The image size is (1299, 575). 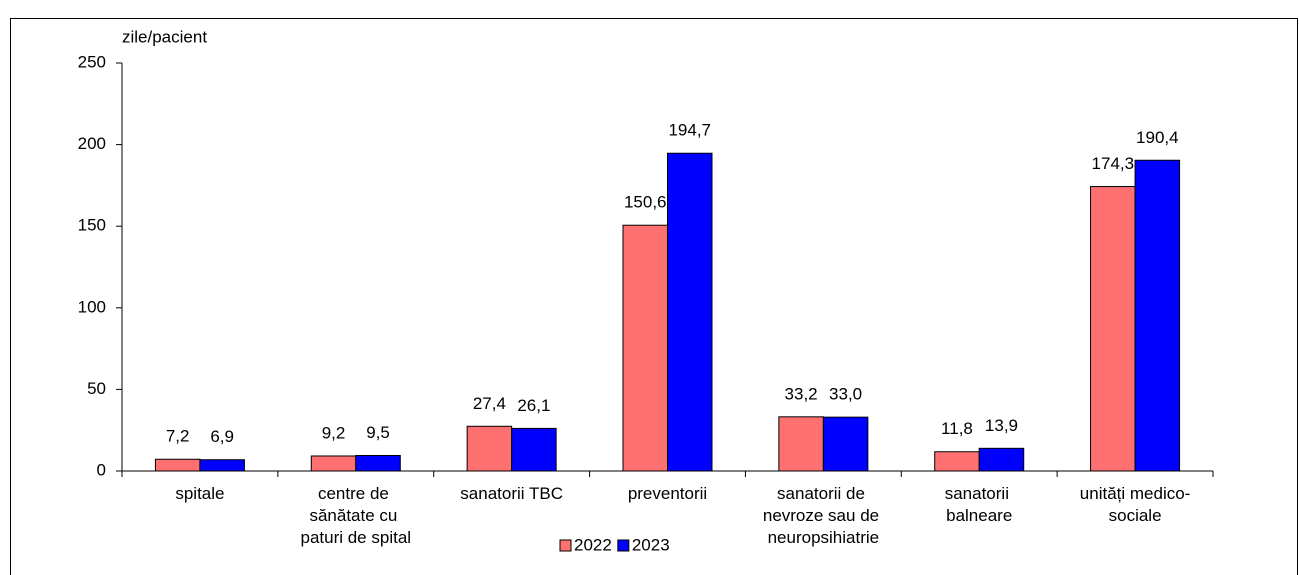 I want to click on x-tick-label-line: sanatorii, so click(x=979, y=493).